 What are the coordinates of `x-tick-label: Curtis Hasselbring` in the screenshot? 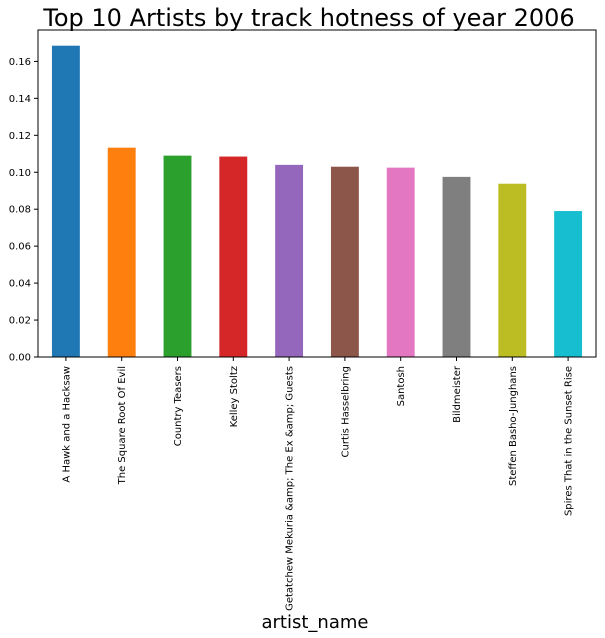 It's located at (345, 411).